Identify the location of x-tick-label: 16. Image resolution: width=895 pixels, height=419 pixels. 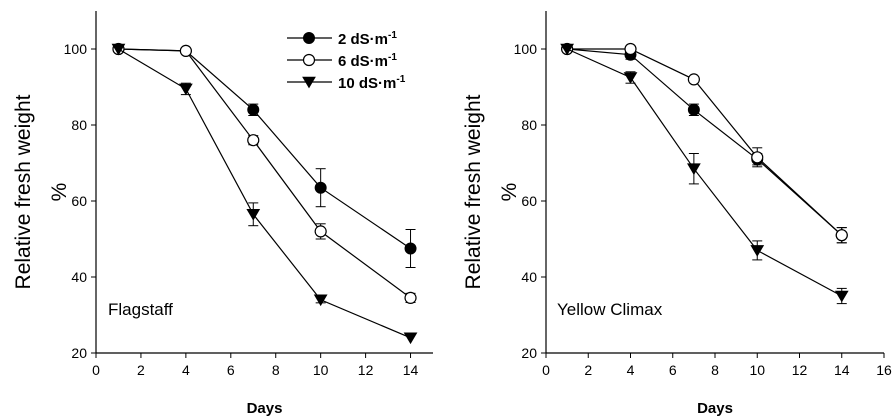
(884, 370).